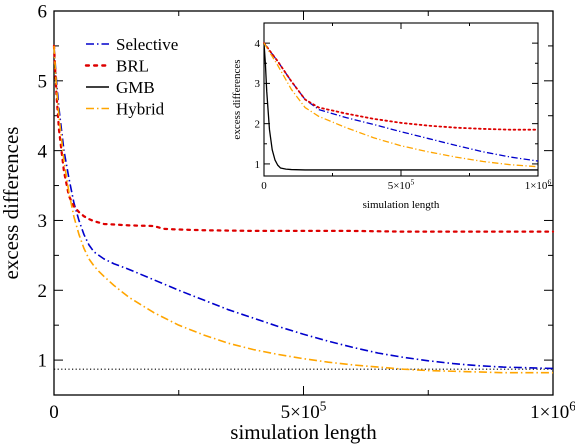 This screenshot has height=444, width=575. What do you see at coordinates (304, 410) in the screenshot?
I see `main-x-tick-label: 5×10⁵` at bounding box center [304, 410].